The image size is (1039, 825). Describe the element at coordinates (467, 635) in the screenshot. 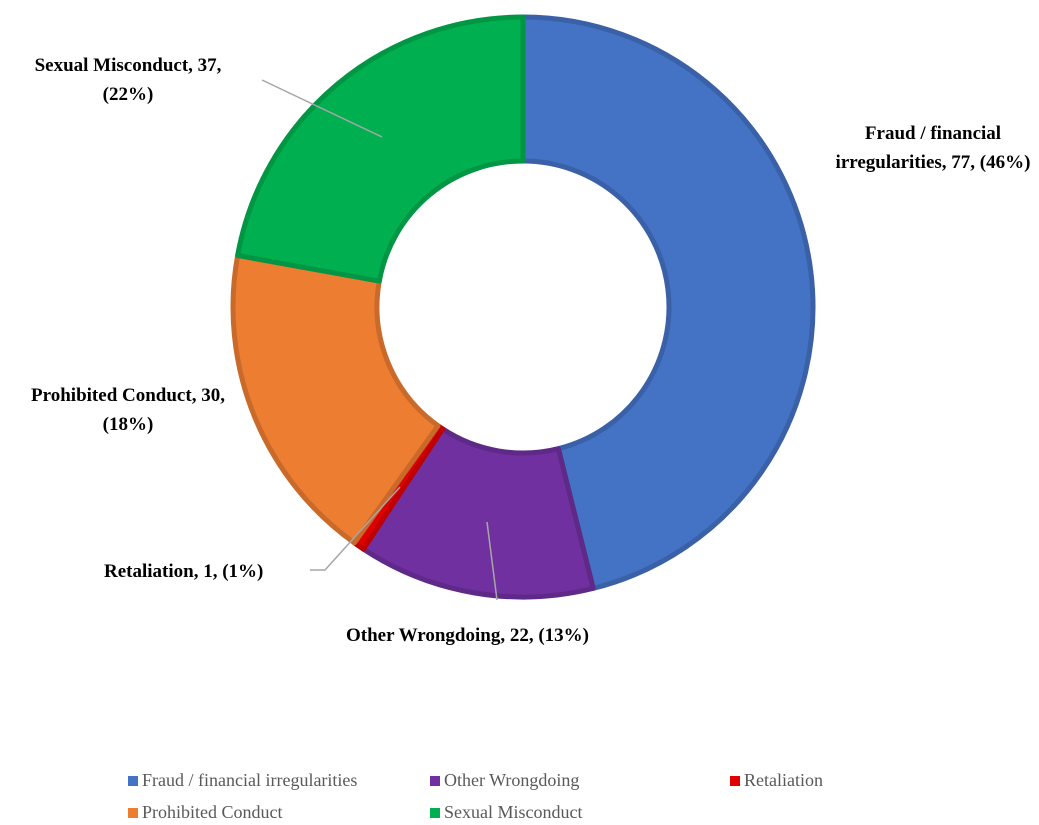

I see `data-label: Other Wrongdoing, 22, (13%)` at that location.